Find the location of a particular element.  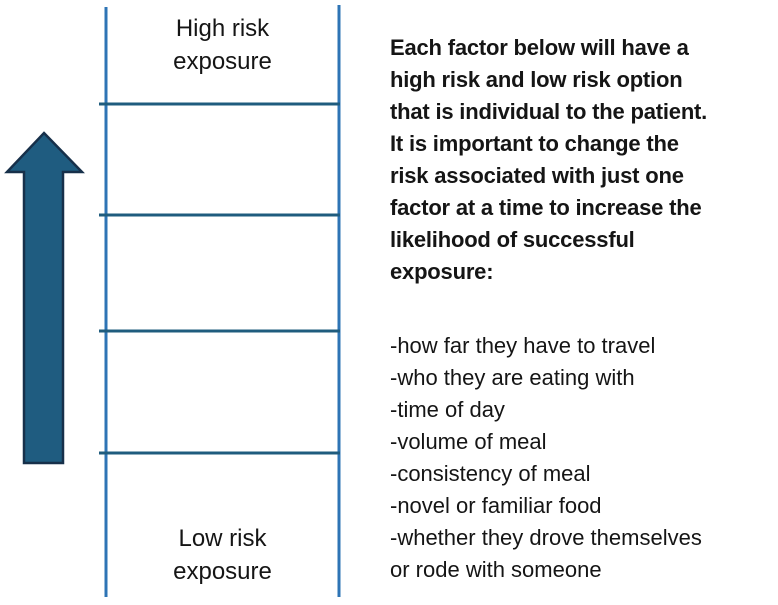

up-arrow-icon is located at coordinates (44, 298).